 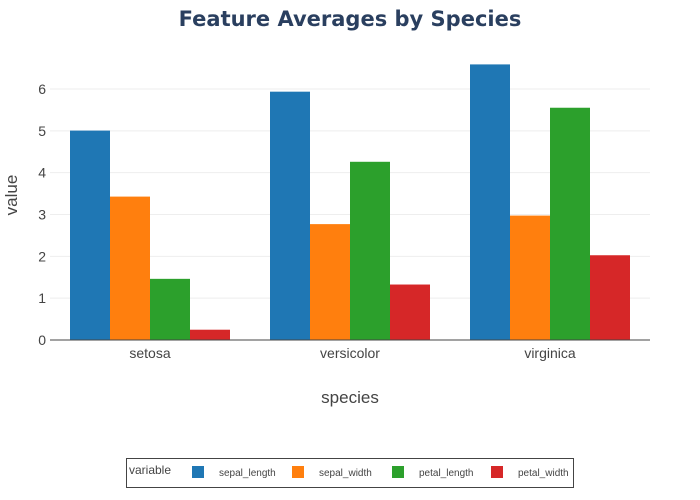 What do you see at coordinates (170, 309) in the screenshot?
I see `bar-petal_length-setosa` at bounding box center [170, 309].